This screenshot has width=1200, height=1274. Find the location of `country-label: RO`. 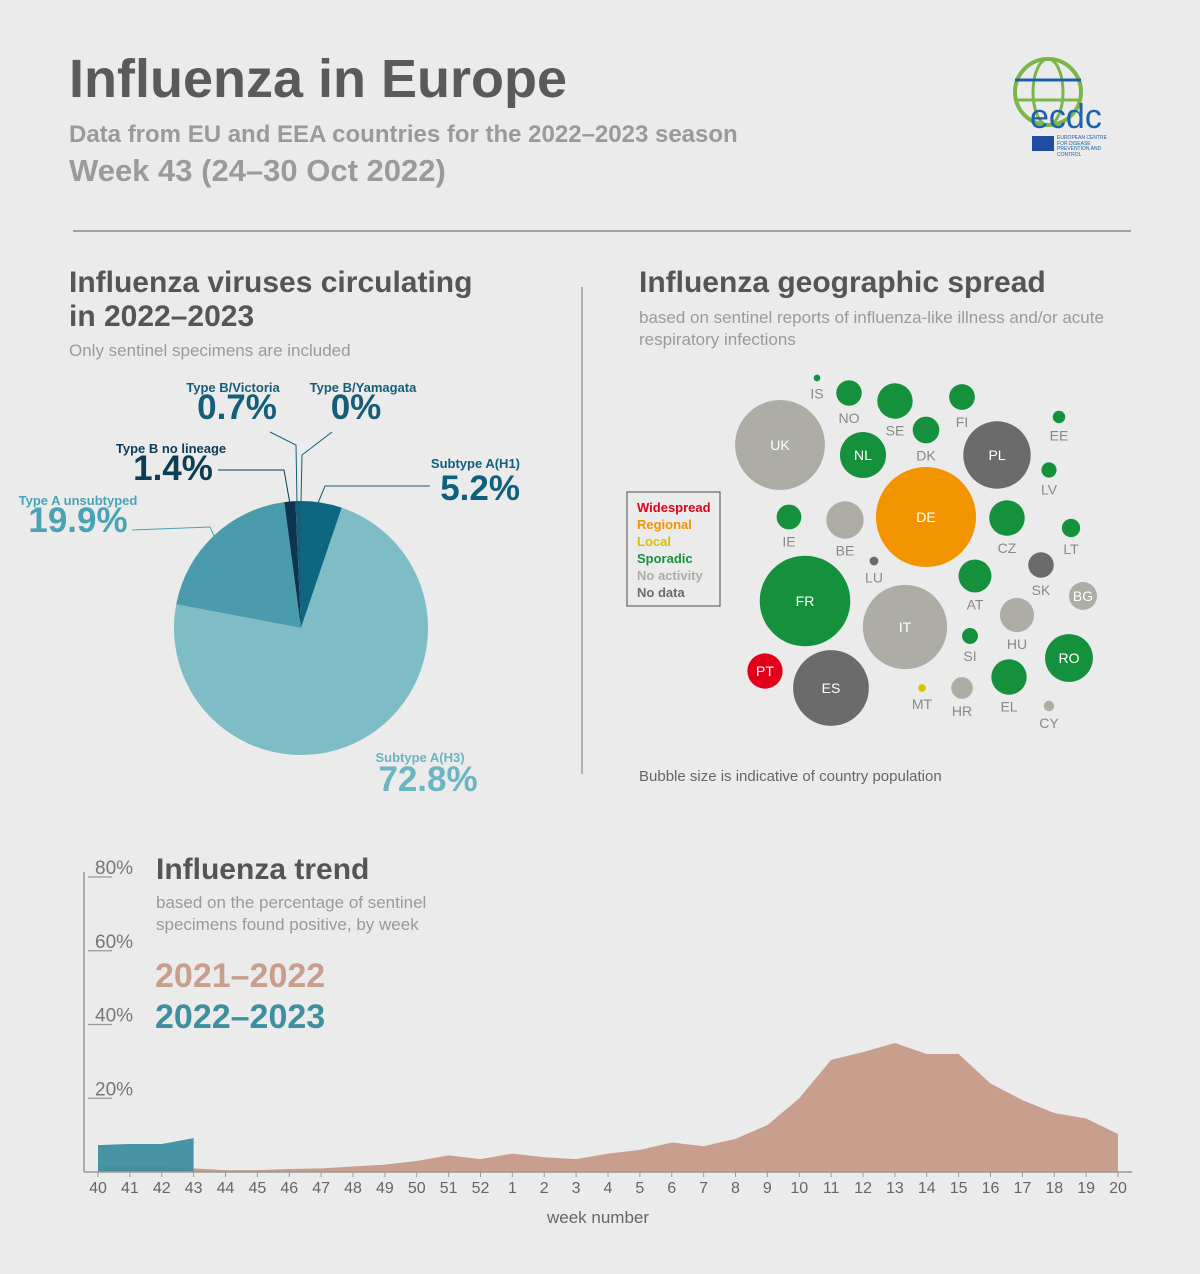

country-label: RO is located at coordinates (1069, 658).